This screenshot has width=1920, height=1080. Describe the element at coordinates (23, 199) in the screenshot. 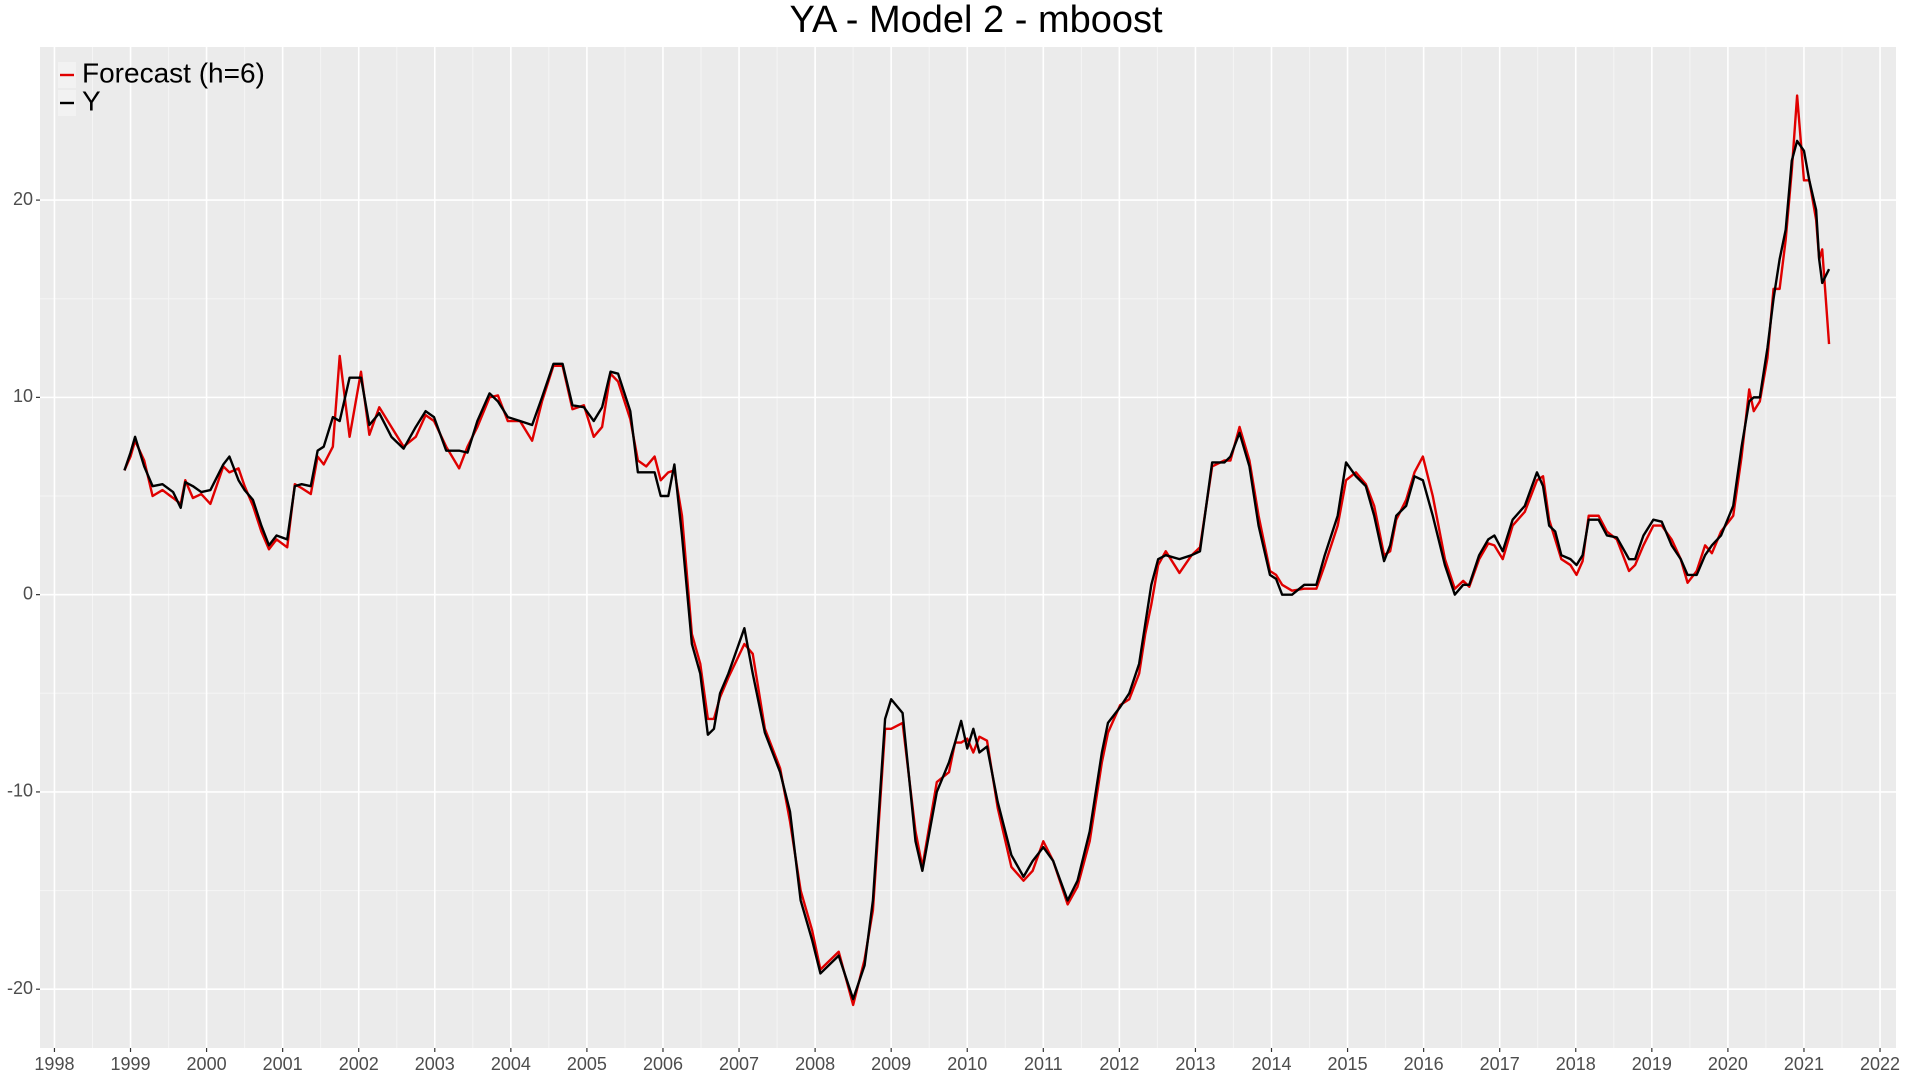

I see `y-tick-label: 20` at that location.